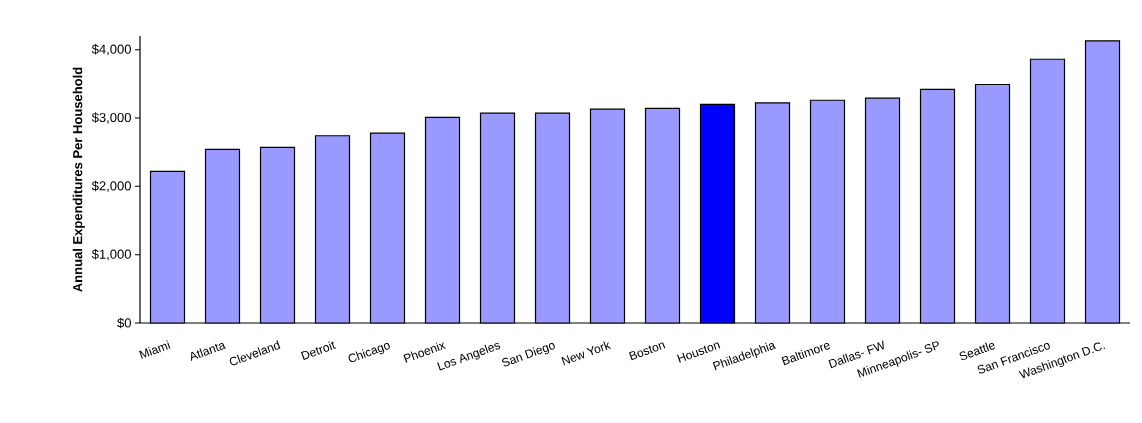 This screenshot has width=1142, height=423. What do you see at coordinates (111, 50) in the screenshot?
I see `y-tick-label: $4,000` at bounding box center [111, 50].